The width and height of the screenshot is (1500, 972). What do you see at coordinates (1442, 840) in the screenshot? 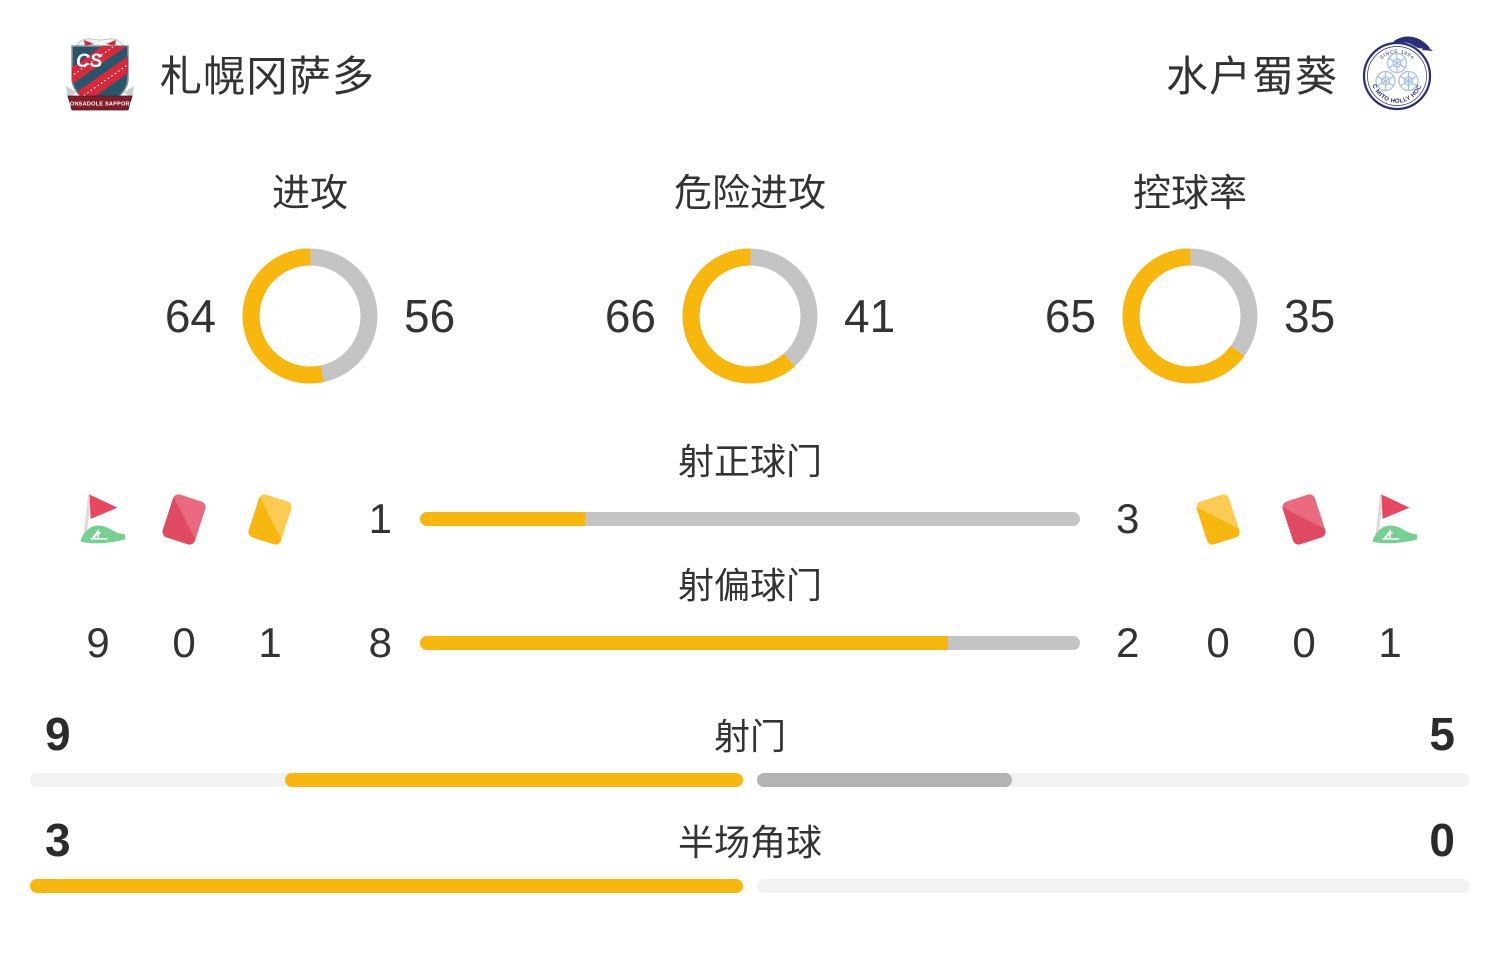
I see `away-value: 0` at bounding box center [1442, 840].